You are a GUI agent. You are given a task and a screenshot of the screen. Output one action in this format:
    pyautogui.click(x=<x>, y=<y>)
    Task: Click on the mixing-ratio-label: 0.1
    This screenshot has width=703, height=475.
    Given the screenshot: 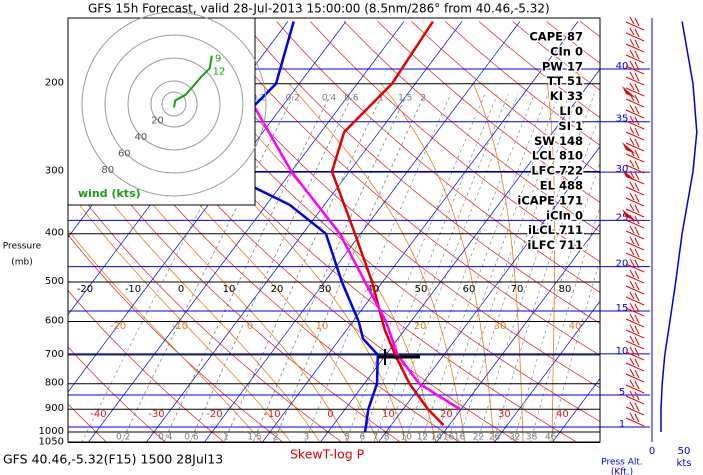 What is the action you would take?
    pyautogui.click(x=258, y=99)
    